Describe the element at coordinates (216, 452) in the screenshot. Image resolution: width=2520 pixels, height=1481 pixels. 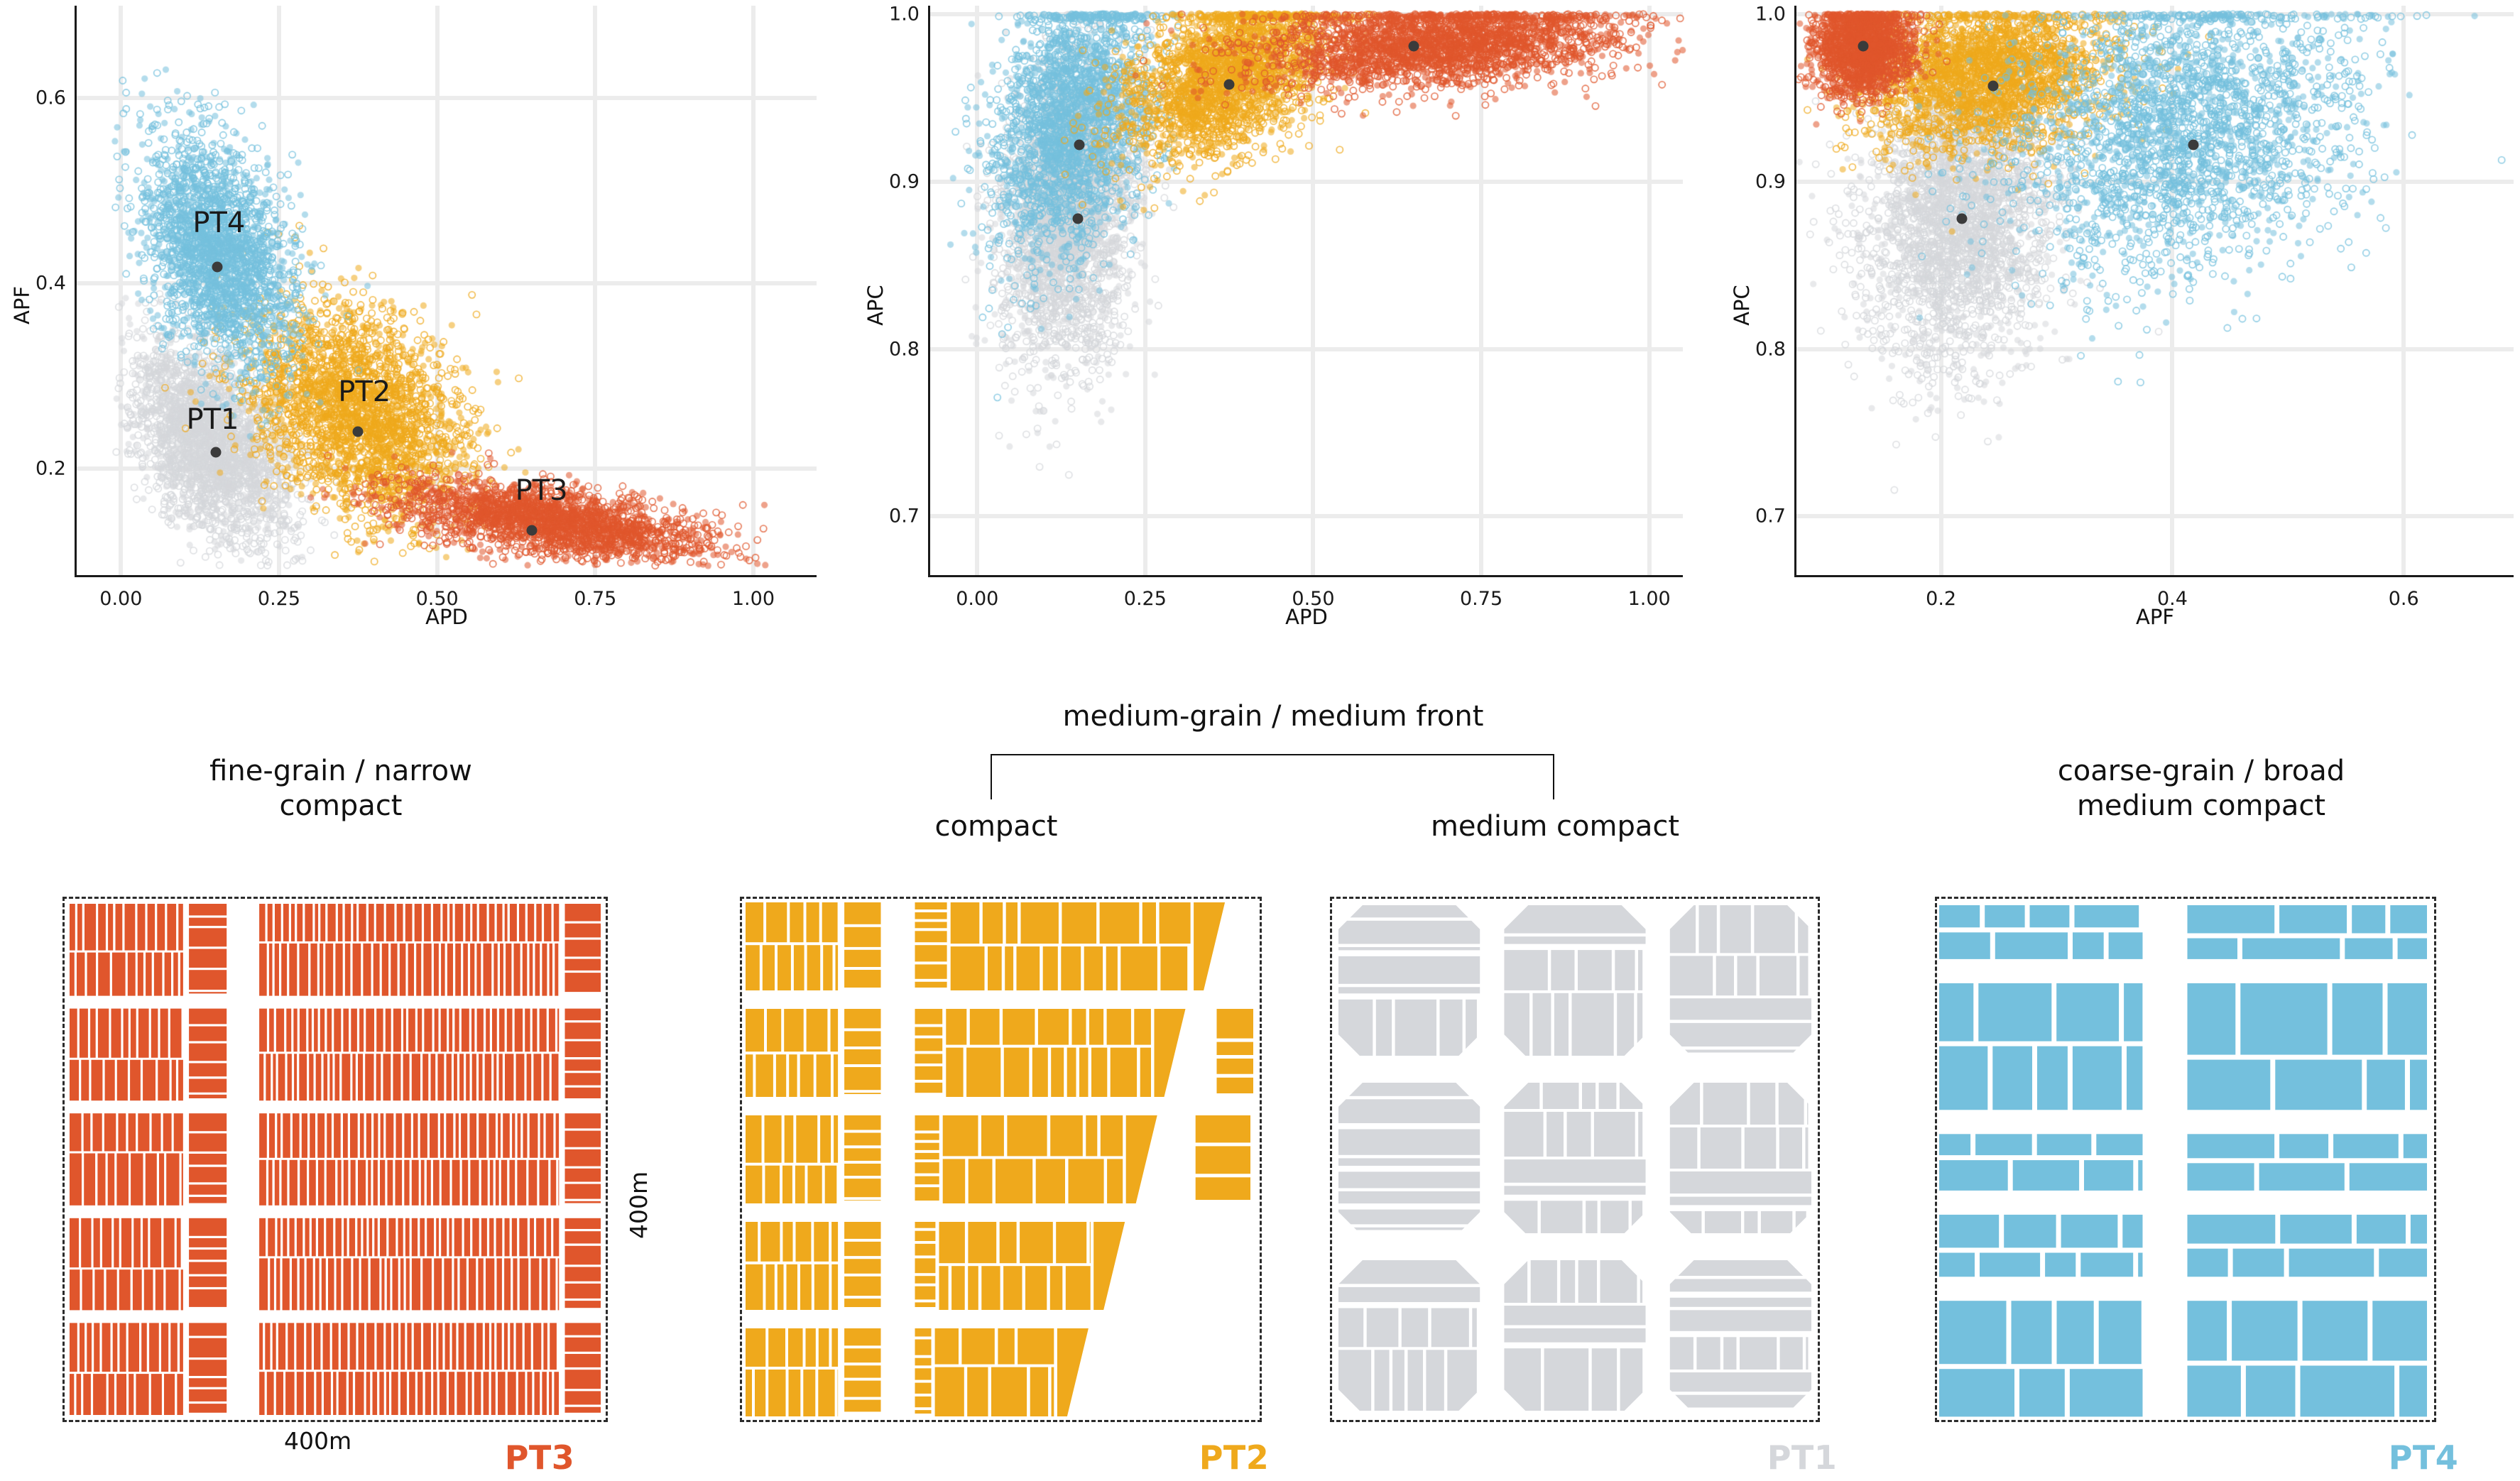
I see `cluster-centroid-pt1` at that location.